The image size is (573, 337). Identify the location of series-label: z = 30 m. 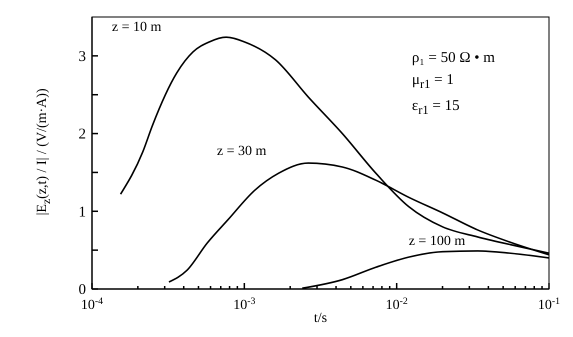
(241, 152).